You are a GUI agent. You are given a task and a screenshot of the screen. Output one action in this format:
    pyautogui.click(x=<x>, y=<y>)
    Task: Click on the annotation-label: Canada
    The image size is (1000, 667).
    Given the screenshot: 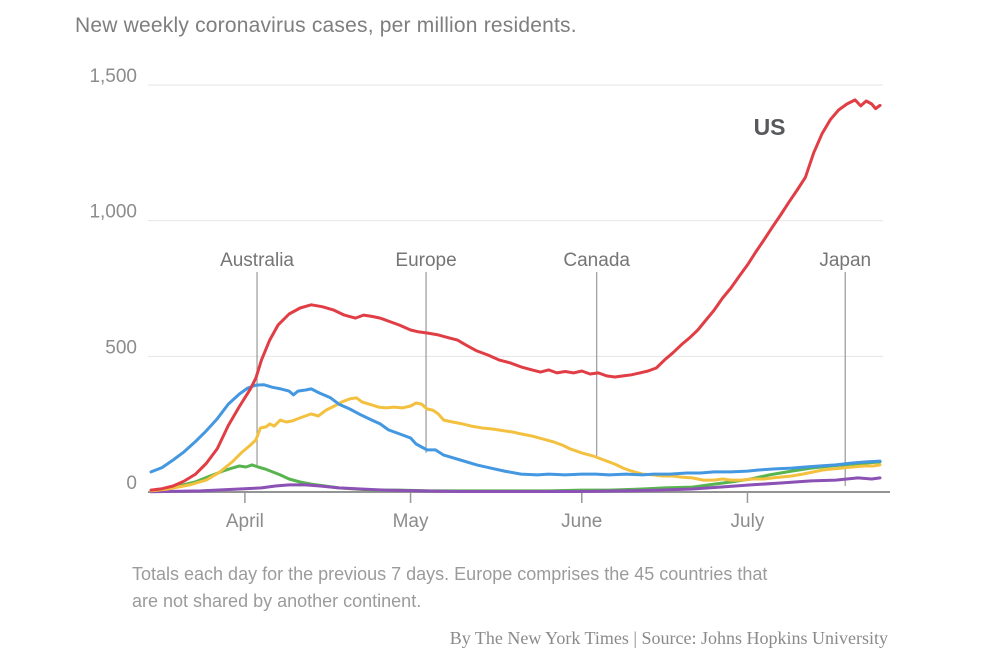 What is the action you would take?
    pyautogui.click(x=596, y=260)
    